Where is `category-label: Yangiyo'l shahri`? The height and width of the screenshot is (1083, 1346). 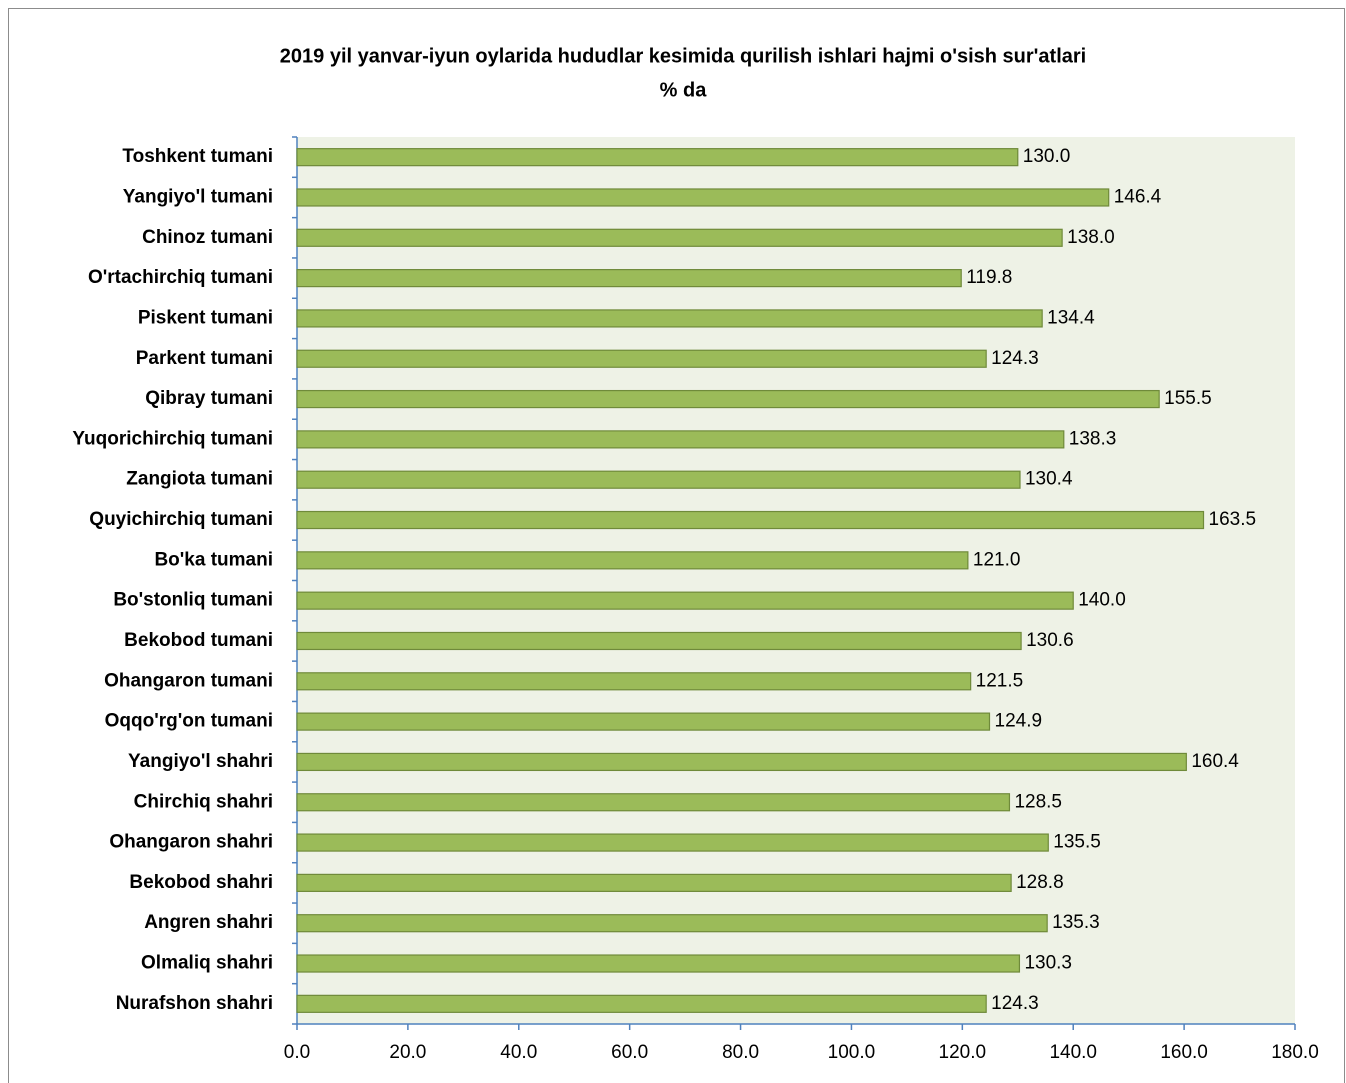 category-label: Yangiyo'l shahri is located at coordinates (200, 761).